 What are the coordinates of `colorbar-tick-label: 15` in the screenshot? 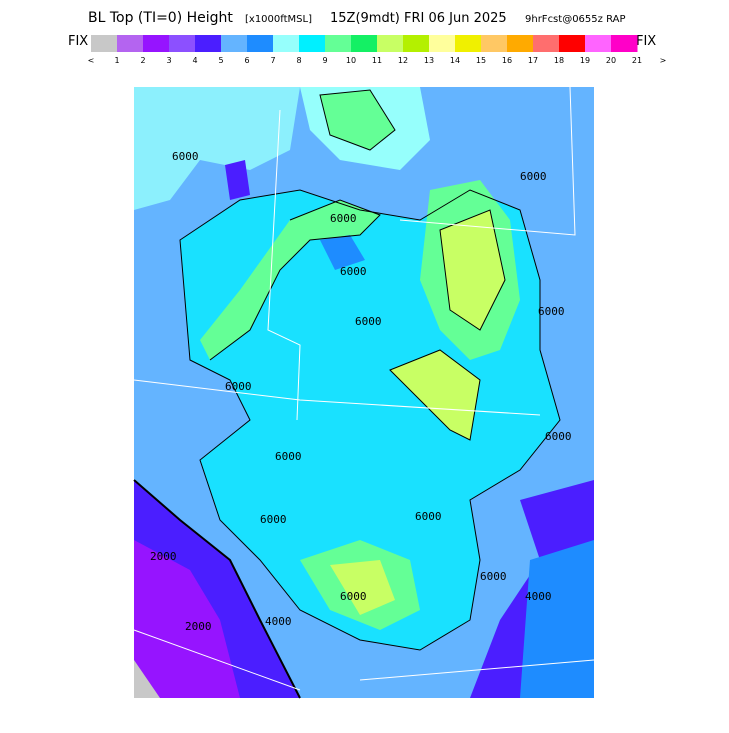 It's located at (481, 60).